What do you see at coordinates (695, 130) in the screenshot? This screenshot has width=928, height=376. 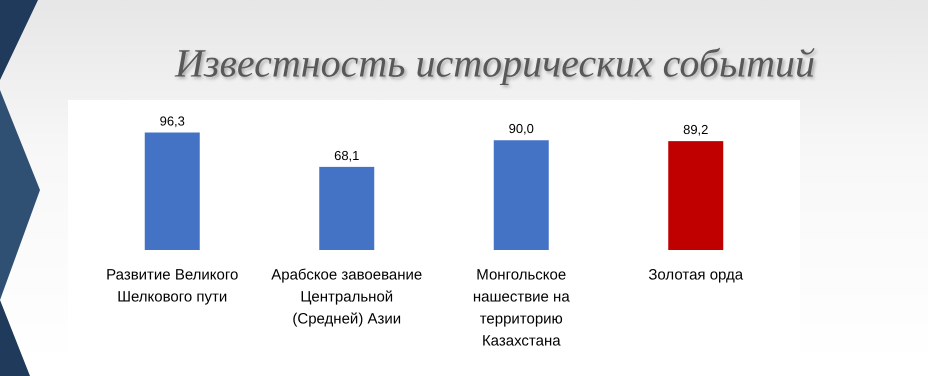 I see `data-label: 89,2` at bounding box center [695, 130].